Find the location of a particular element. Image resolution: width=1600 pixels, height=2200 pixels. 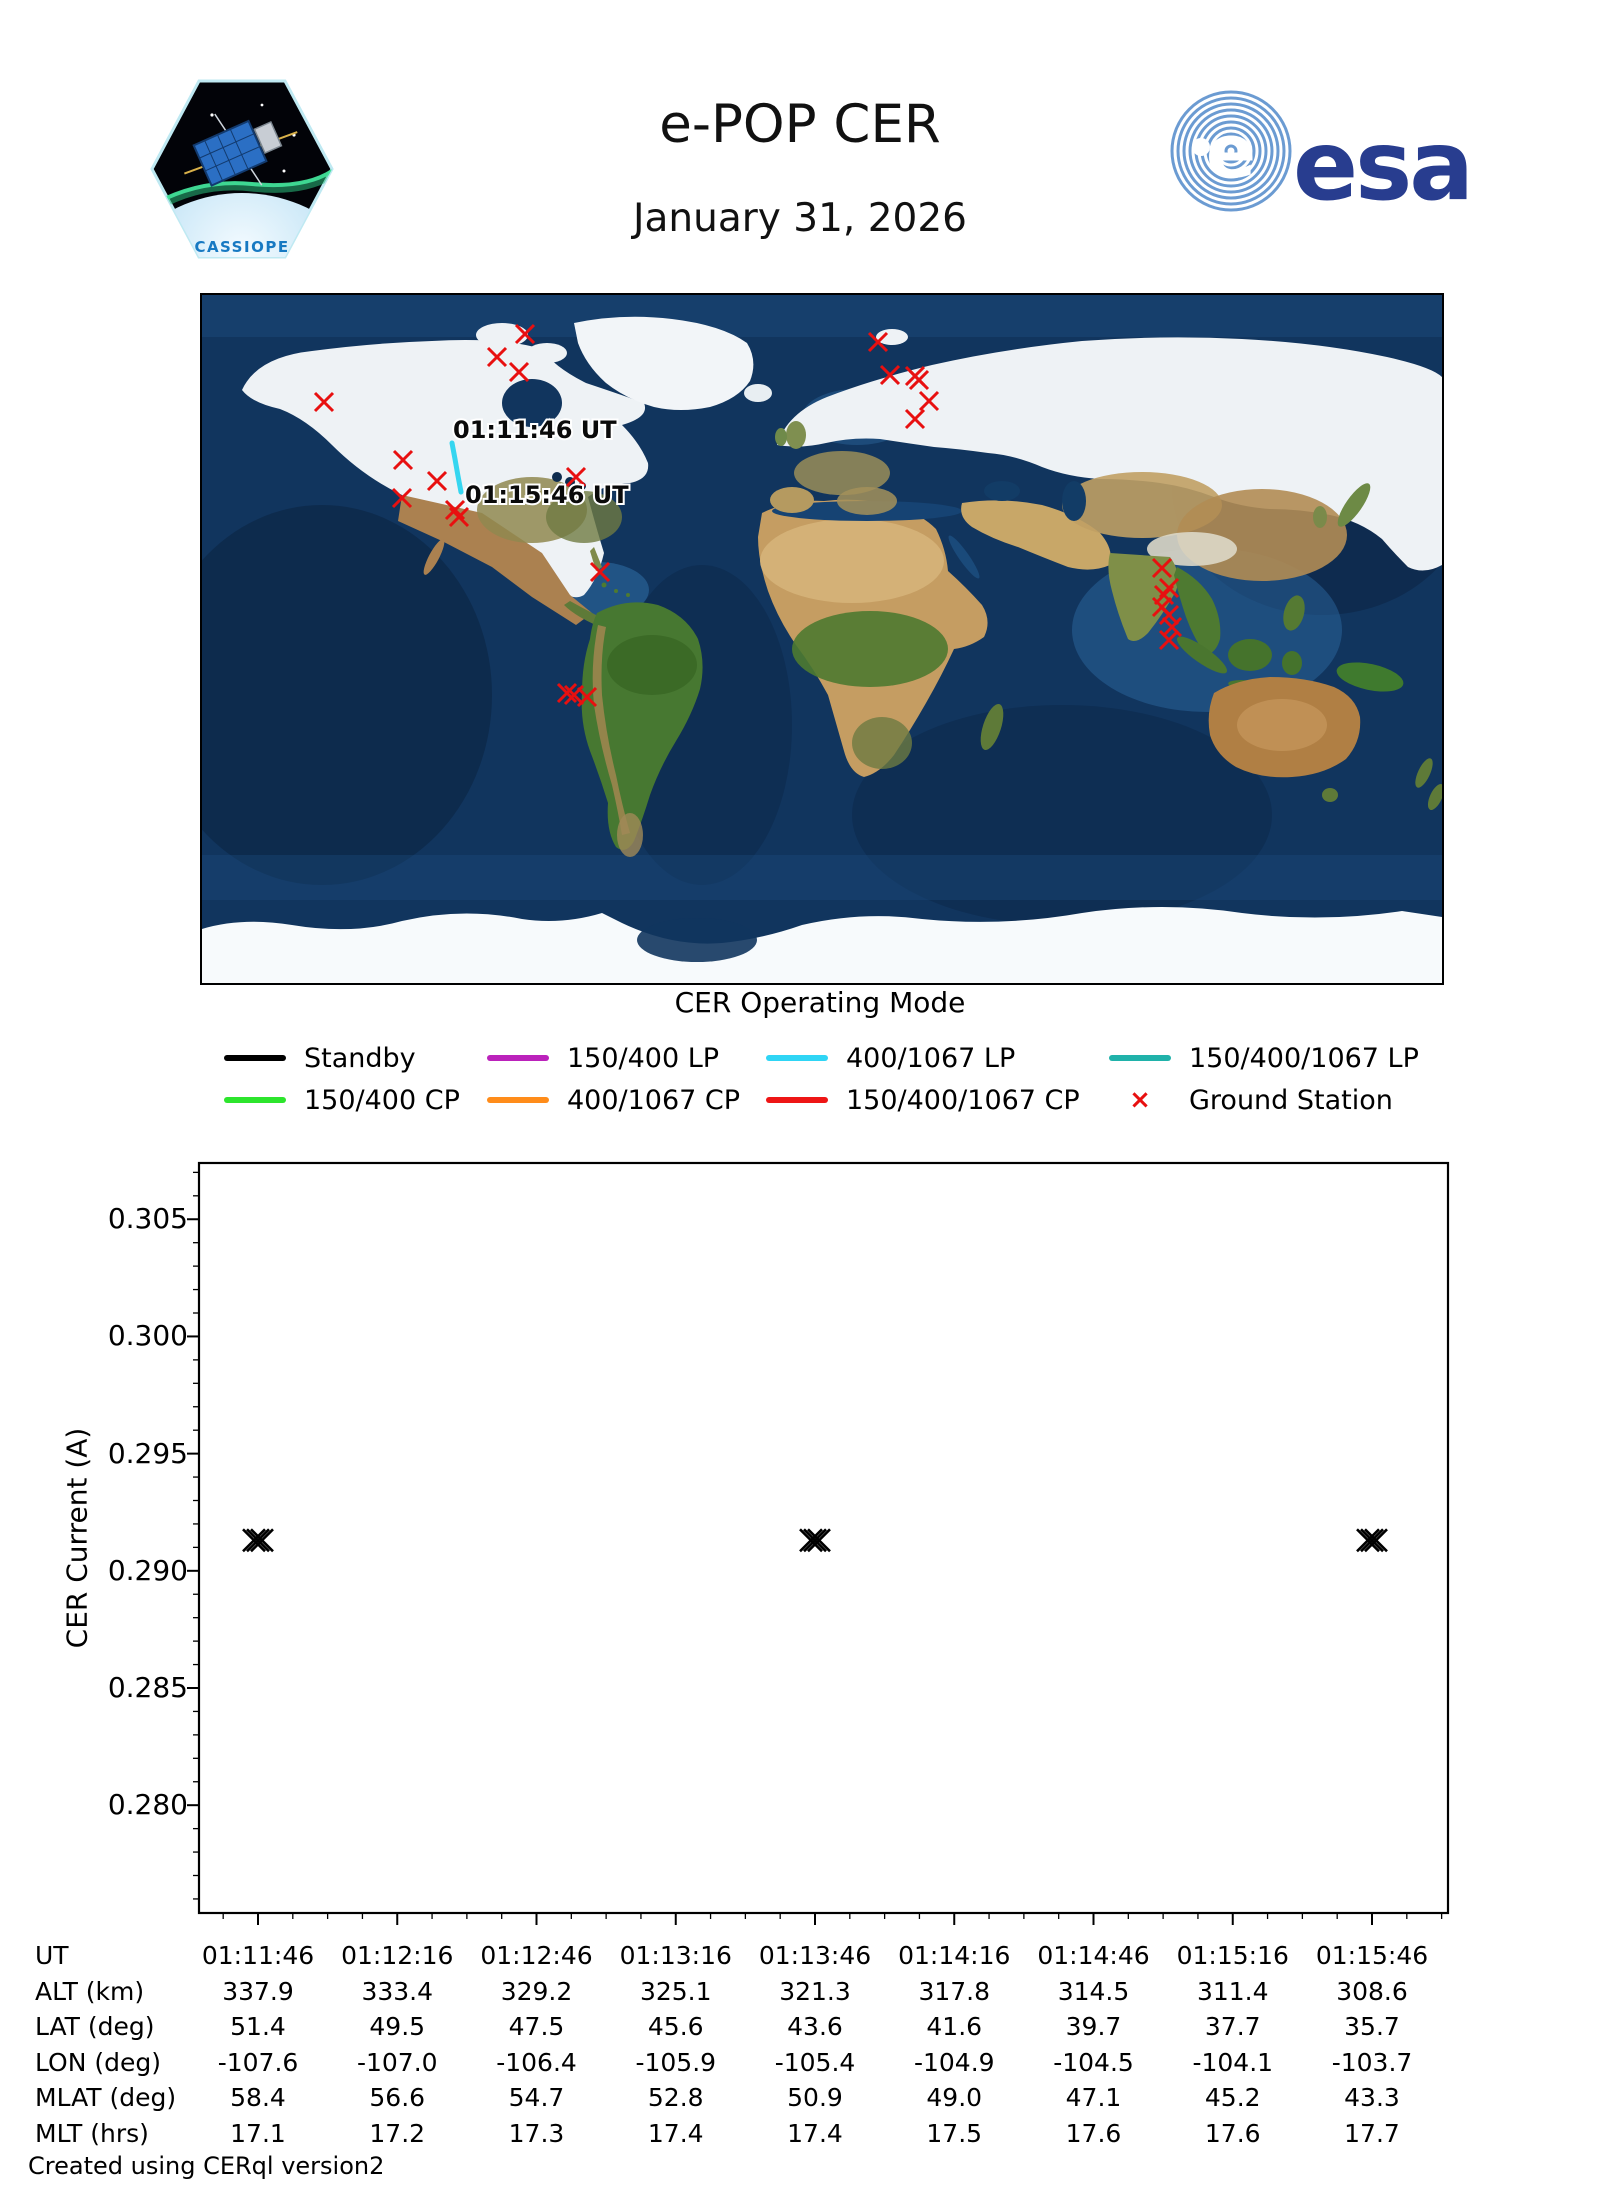

table-cell: 01:11:46 is located at coordinates (258, 1955).